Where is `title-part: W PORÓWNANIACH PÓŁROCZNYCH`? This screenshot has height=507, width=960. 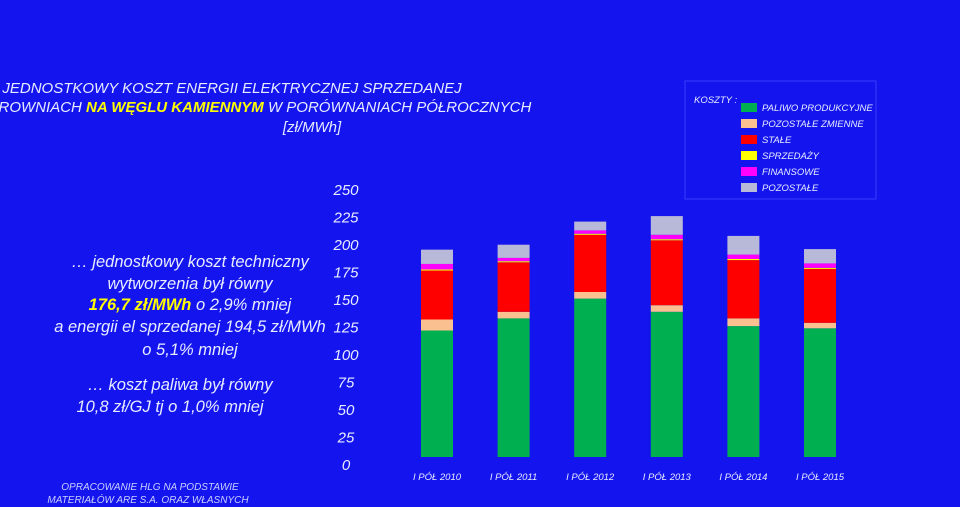 title-part: W PORÓWNANIACH PÓŁROCZNYCH is located at coordinates (398, 107).